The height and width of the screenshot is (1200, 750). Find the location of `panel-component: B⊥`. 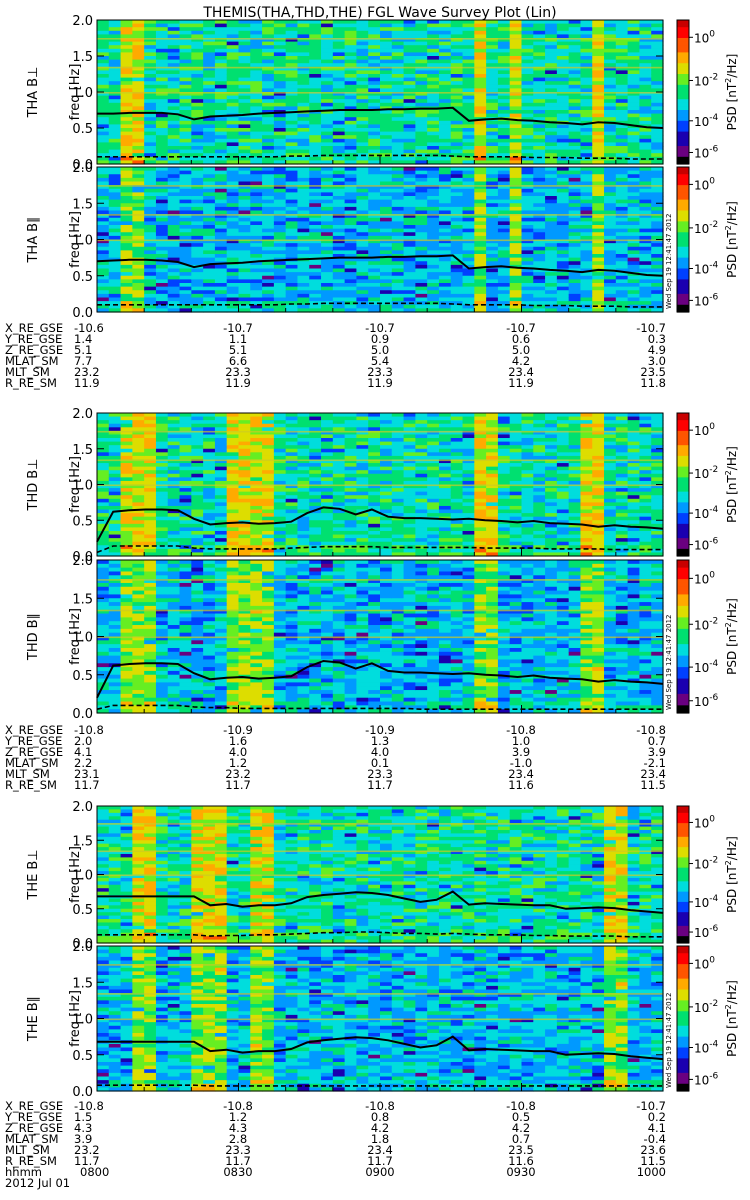

panel-component: B⊥ is located at coordinates (33, 77).